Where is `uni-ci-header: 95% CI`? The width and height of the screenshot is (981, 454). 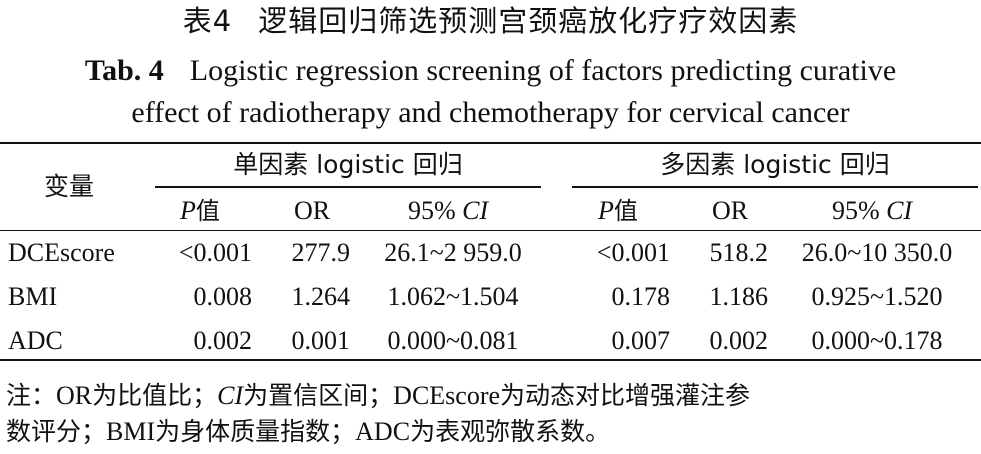
uni-ci-header: 95% CI is located at coordinates (448, 211).